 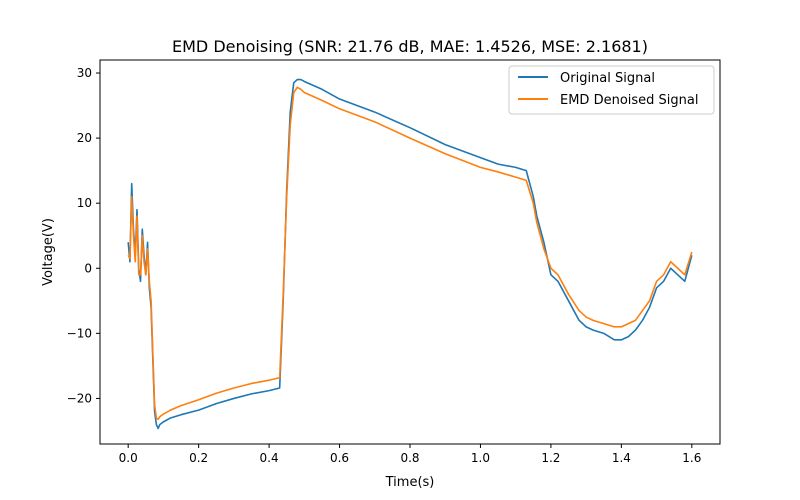 I want to click on y-axis-ticks: −20 −10 0 10 20 30, so click(x=83, y=235).